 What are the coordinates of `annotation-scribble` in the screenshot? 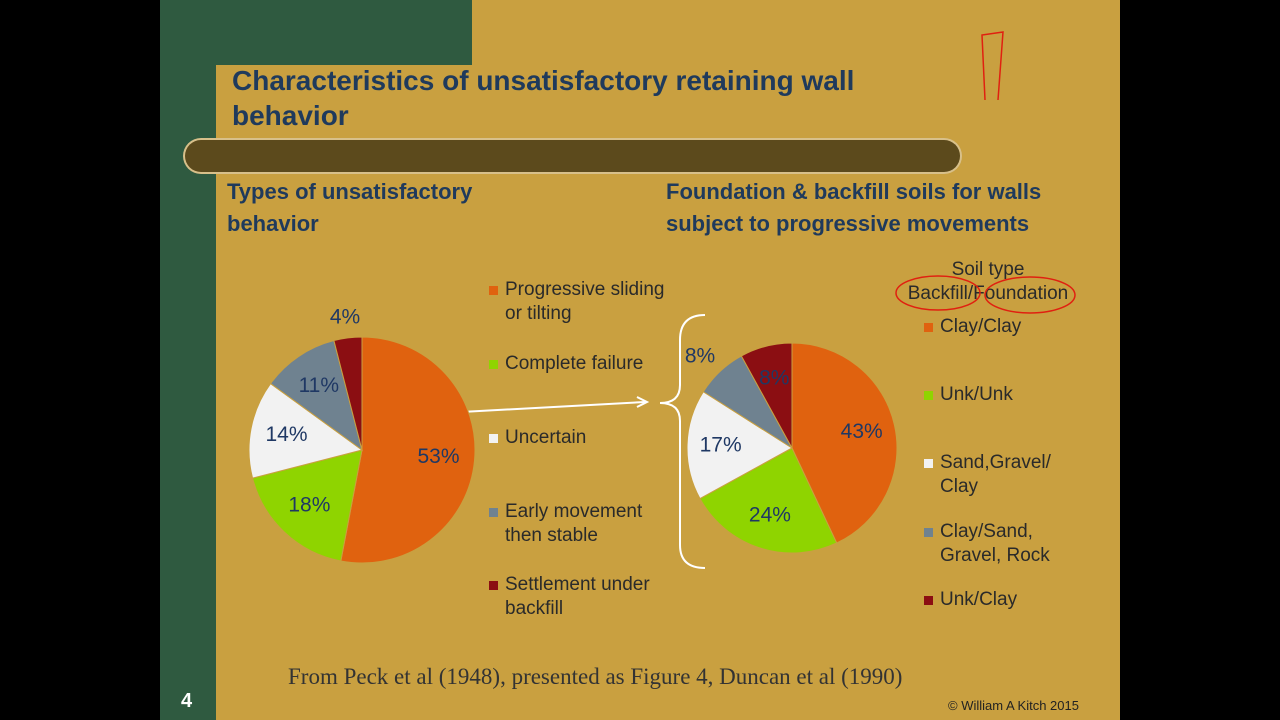 It's located at (992, 66).